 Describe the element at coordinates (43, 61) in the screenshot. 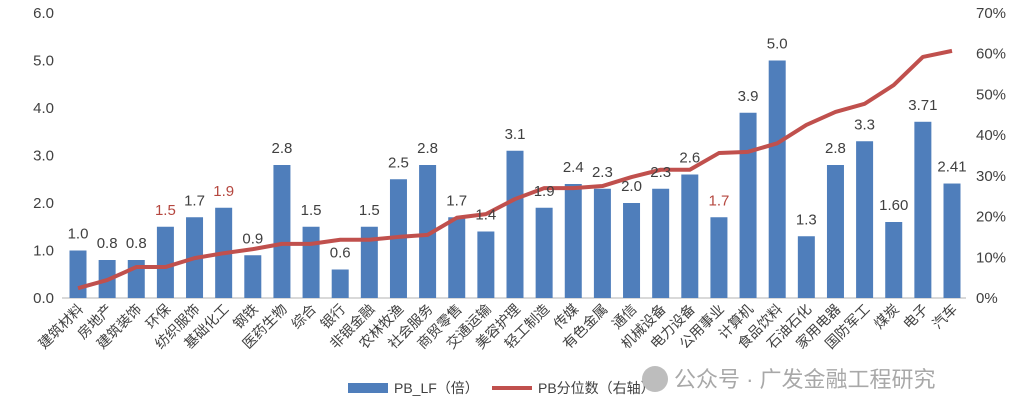

I see `left-tick-label: 5.0` at that location.